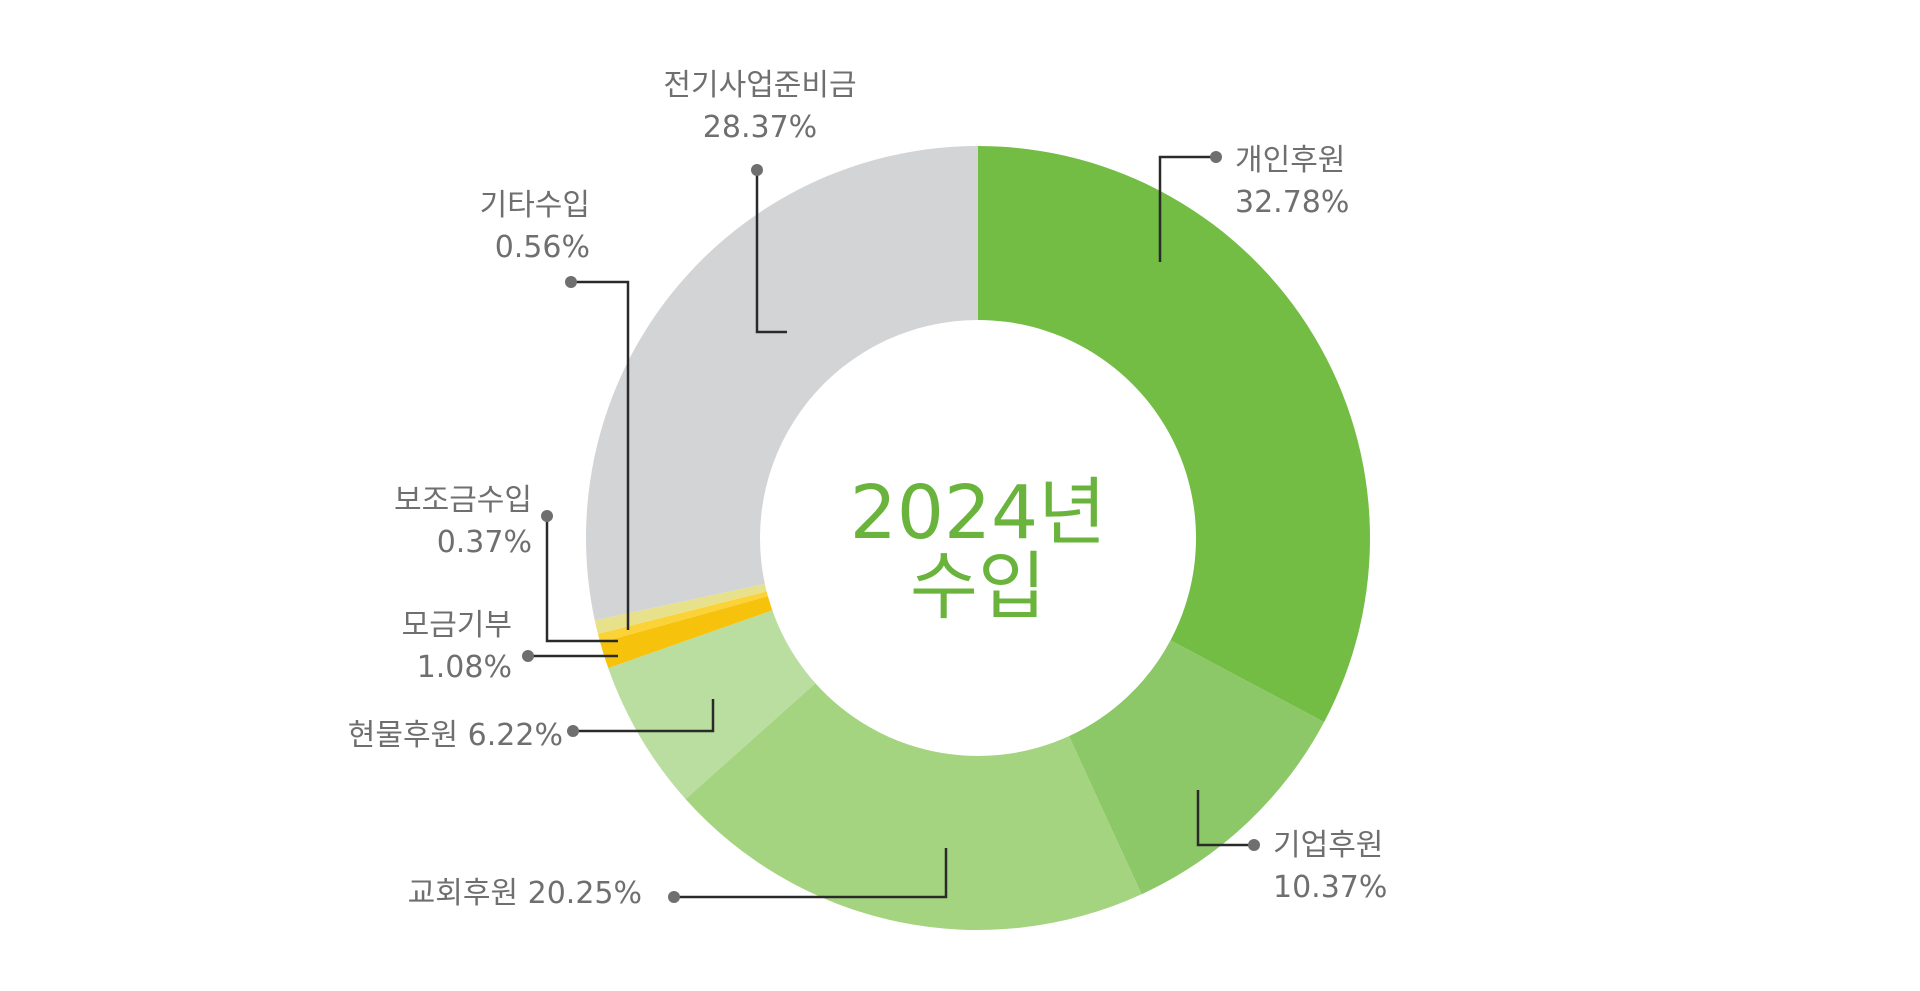 Image resolution: width=1920 pixels, height=991 pixels. Describe the element at coordinates (978, 587) in the screenshot. I see `center-subtitle: 수입` at that location.